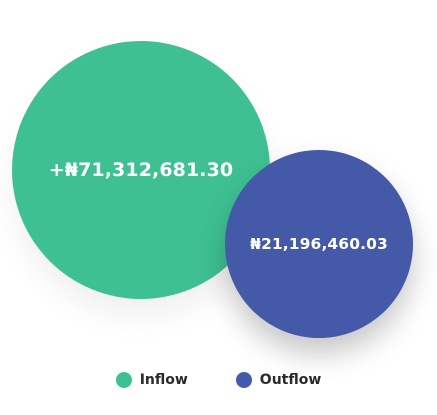 The image size is (437, 415). I want to click on legend-label-inflow: Inflow, so click(163, 380).